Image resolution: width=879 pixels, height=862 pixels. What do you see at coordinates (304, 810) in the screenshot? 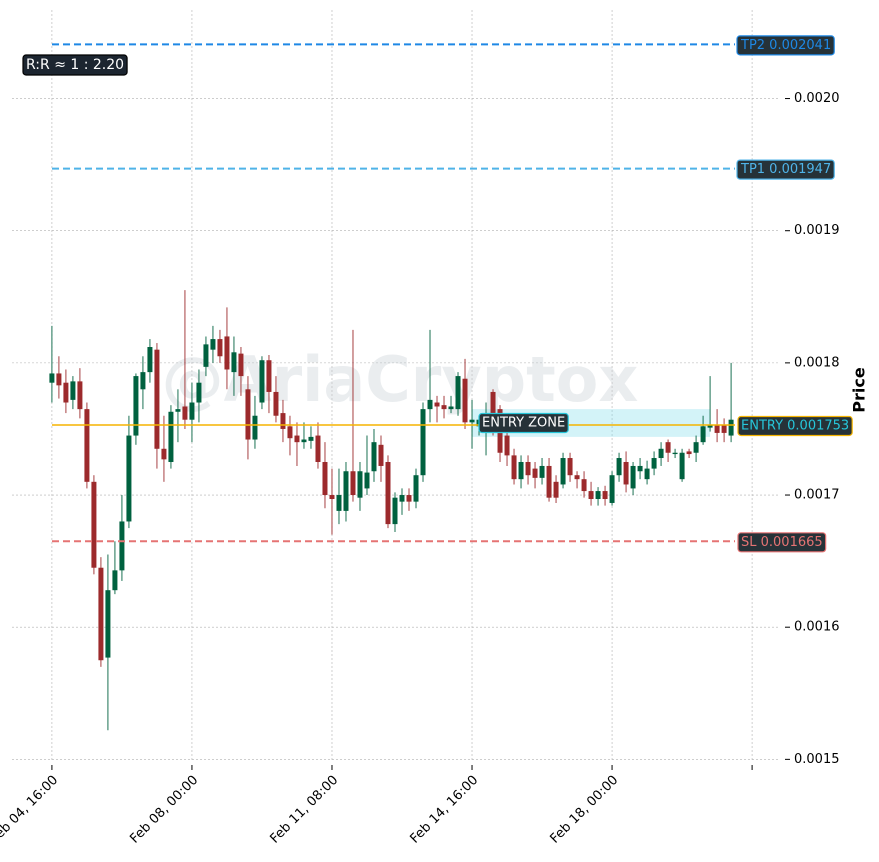
I see `x-tick-label: Feb 11, 08:00` at bounding box center [304, 810].